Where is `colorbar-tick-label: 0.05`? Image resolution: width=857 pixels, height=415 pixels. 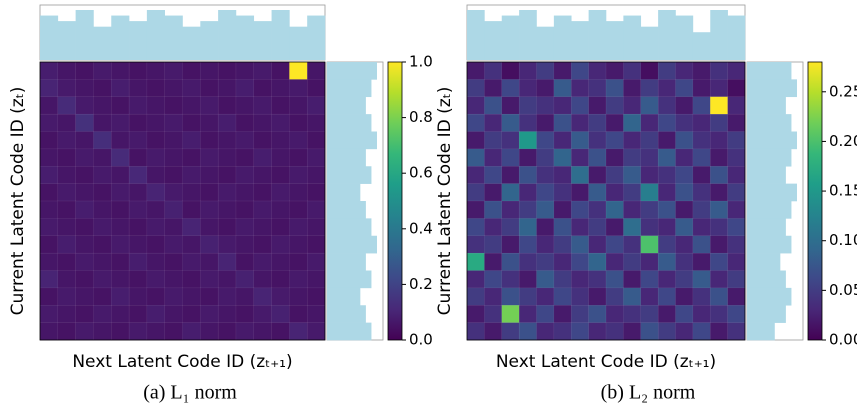
colorbar-tick-label: 0.05 is located at coordinates (843, 290).